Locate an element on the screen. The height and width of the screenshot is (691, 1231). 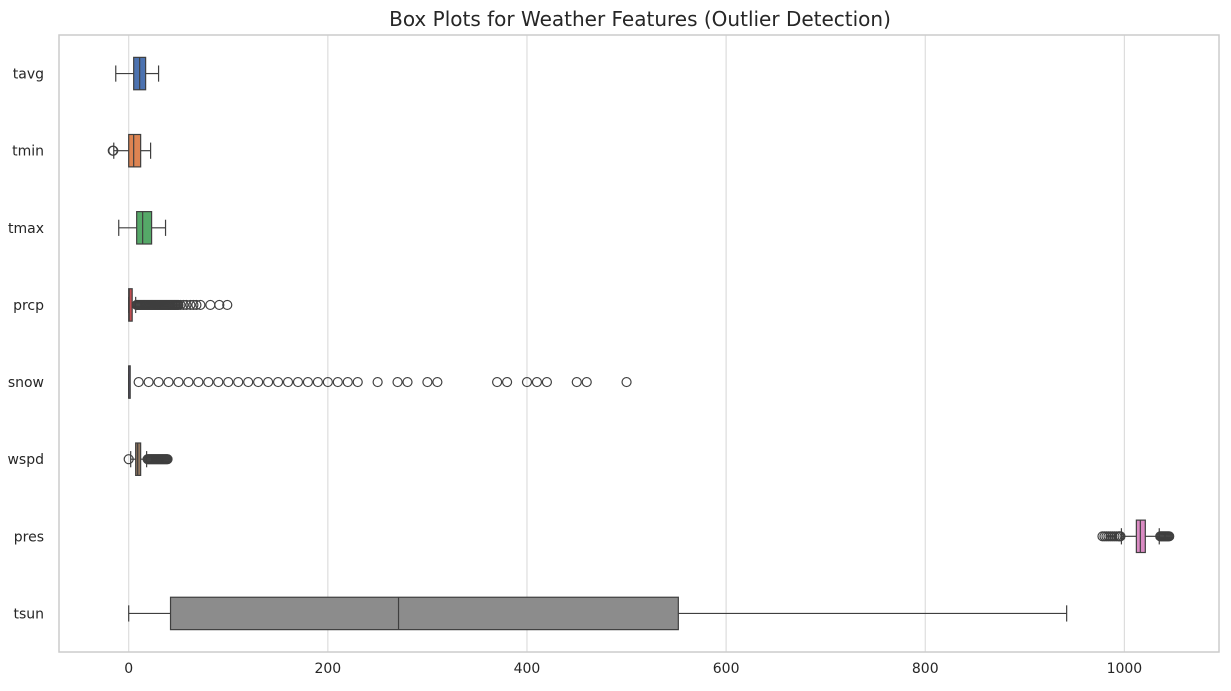
box-tmax is located at coordinates (142, 228).